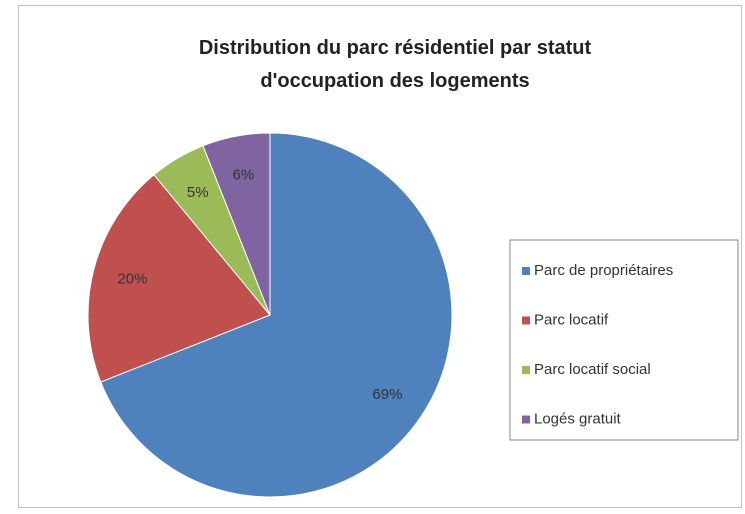 The image size is (745, 514). Describe the element at coordinates (624, 340) in the screenshot. I see `legend-box` at that location.